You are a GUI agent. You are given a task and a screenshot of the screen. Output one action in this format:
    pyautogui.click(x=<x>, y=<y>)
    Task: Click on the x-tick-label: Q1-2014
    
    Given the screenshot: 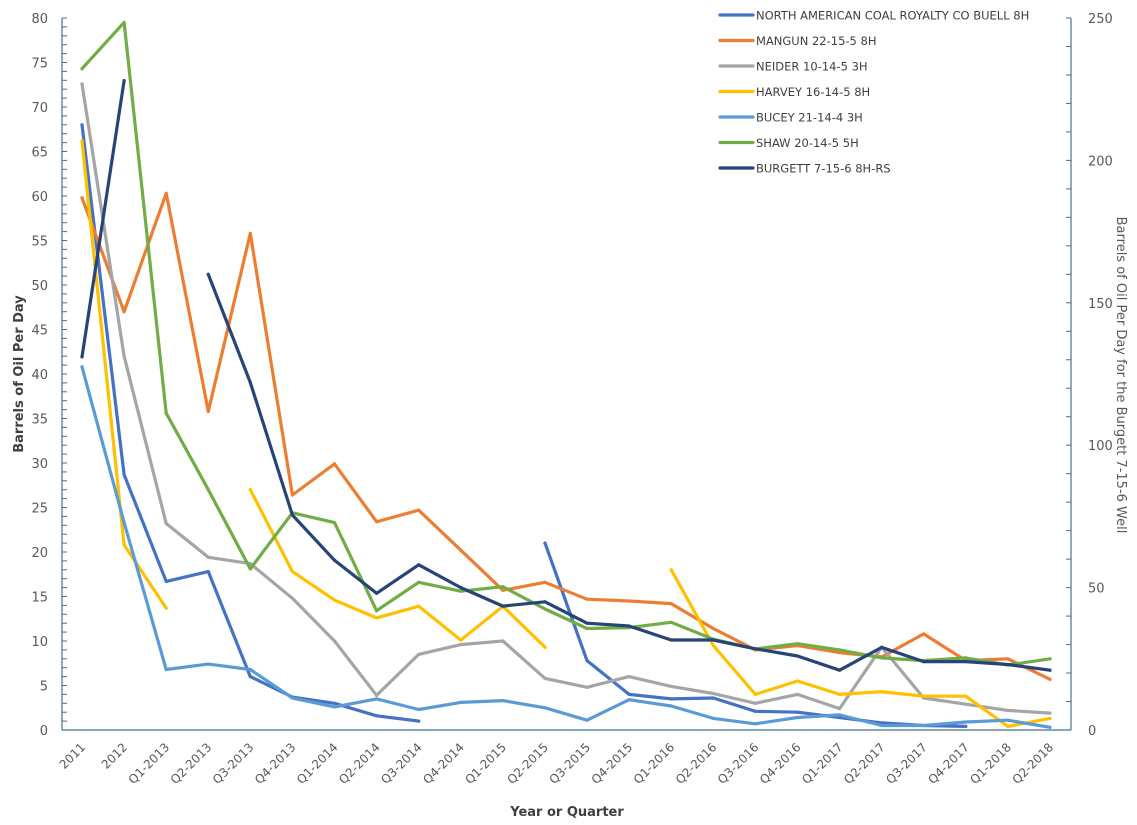 What is the action you would take?
    pyautogui.click(x=317, y=763)
    